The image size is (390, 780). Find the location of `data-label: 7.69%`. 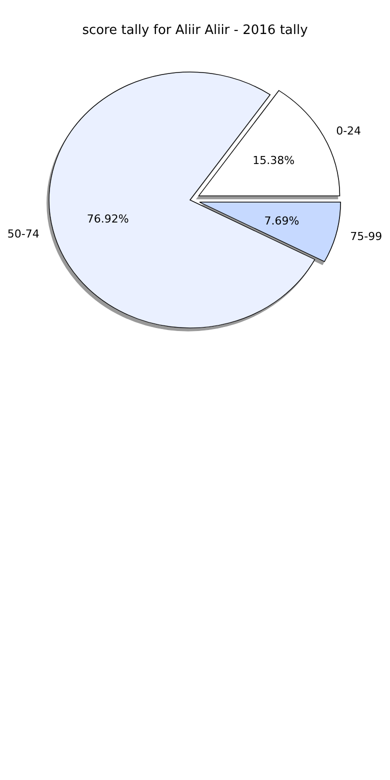

data-label: 7.69% is located at coordinates (282, 221).